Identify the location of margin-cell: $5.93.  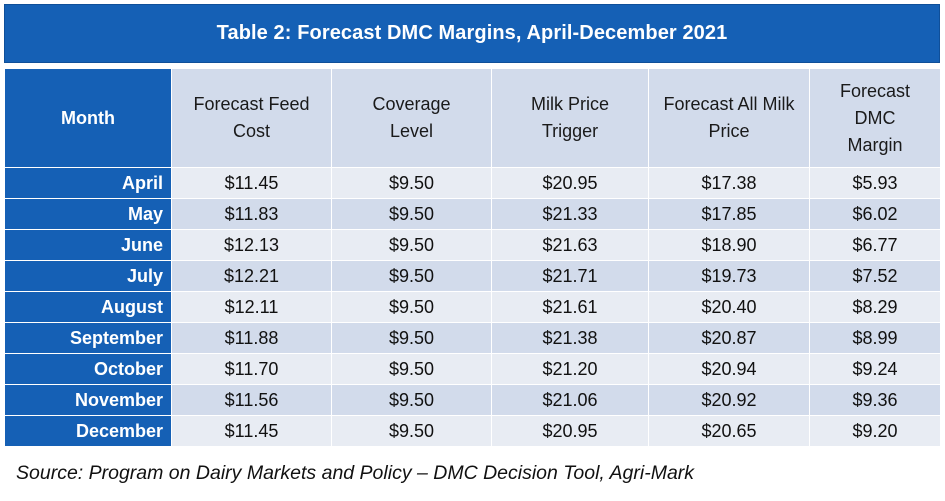
(875, 183).